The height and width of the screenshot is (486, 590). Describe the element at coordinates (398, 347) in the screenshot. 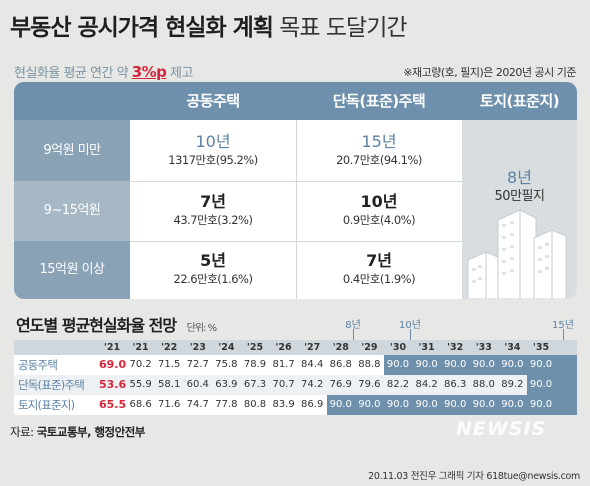

I see `year-header-cell: '30` at that location.